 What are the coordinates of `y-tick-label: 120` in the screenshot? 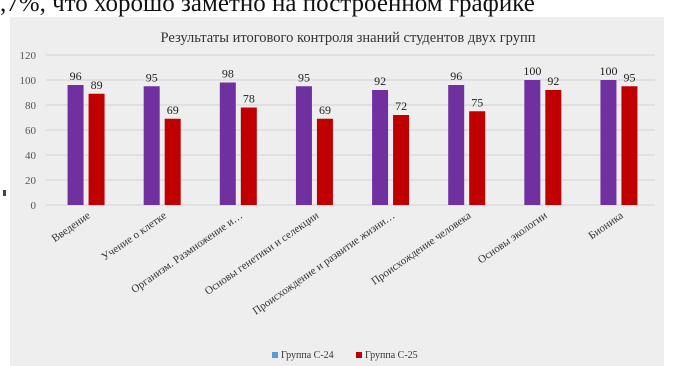 It's located at (28, 56).